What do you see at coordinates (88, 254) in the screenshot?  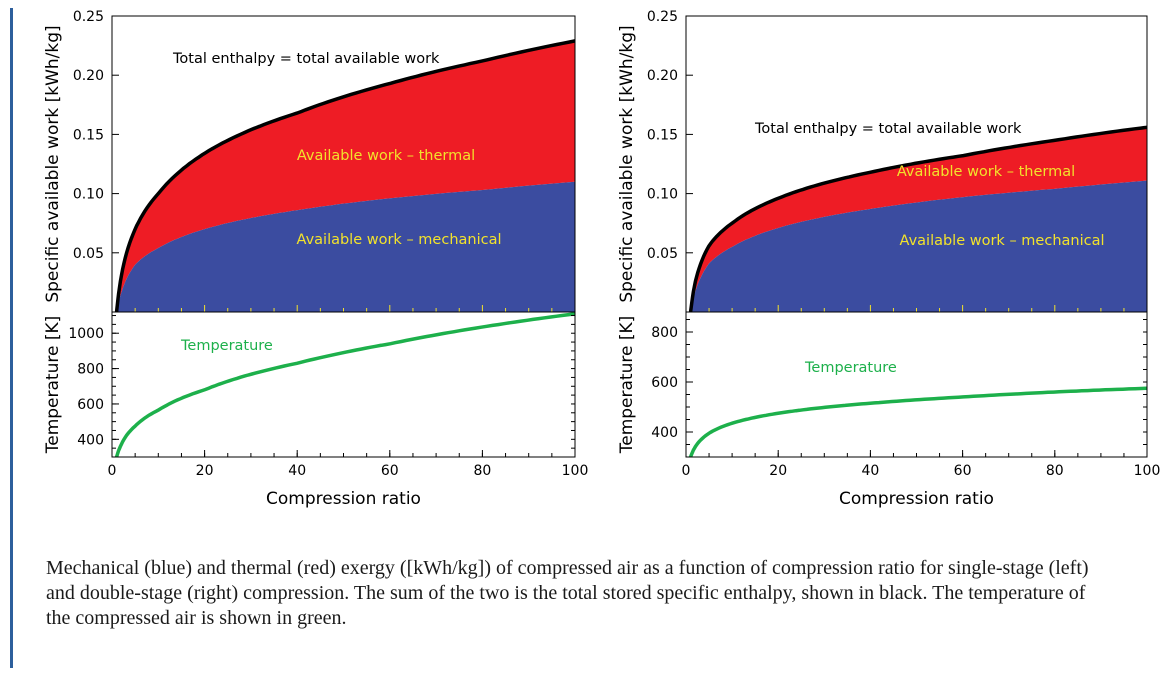 I see `panel-1-top-y-tick-label: 0.05` at bounding box center [88, 254].